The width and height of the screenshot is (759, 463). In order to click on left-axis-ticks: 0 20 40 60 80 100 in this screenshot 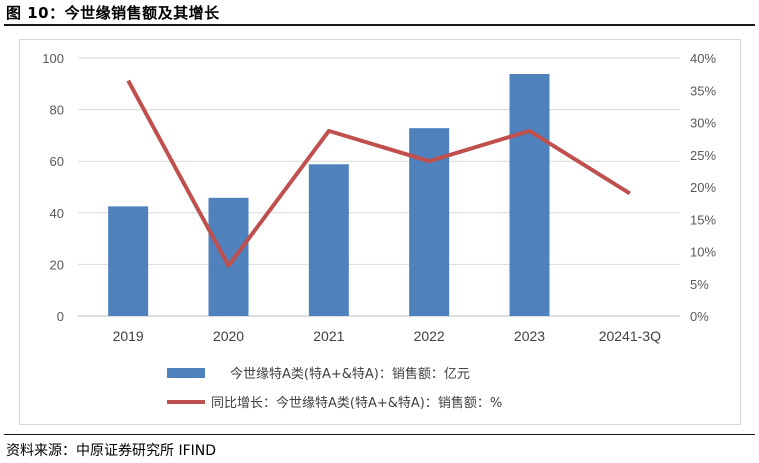, I will do `click(53, 187)`.